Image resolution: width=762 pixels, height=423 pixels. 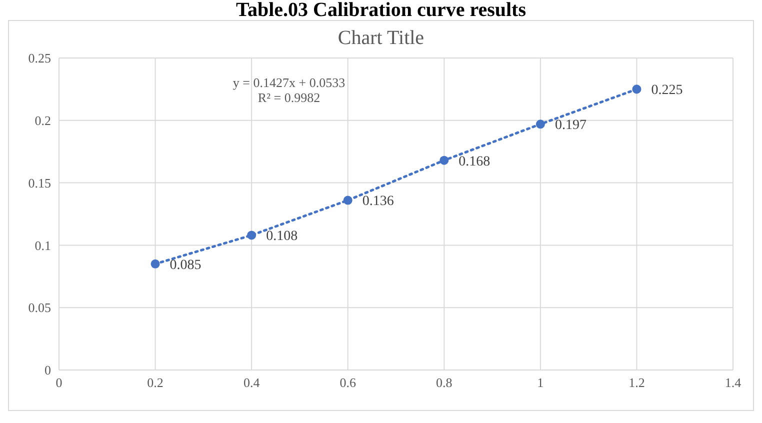 What do you see at coordinates (636, 382) in the screenshot?
I see `x-tick-label: 1.2` at bounding box center [636, 382].